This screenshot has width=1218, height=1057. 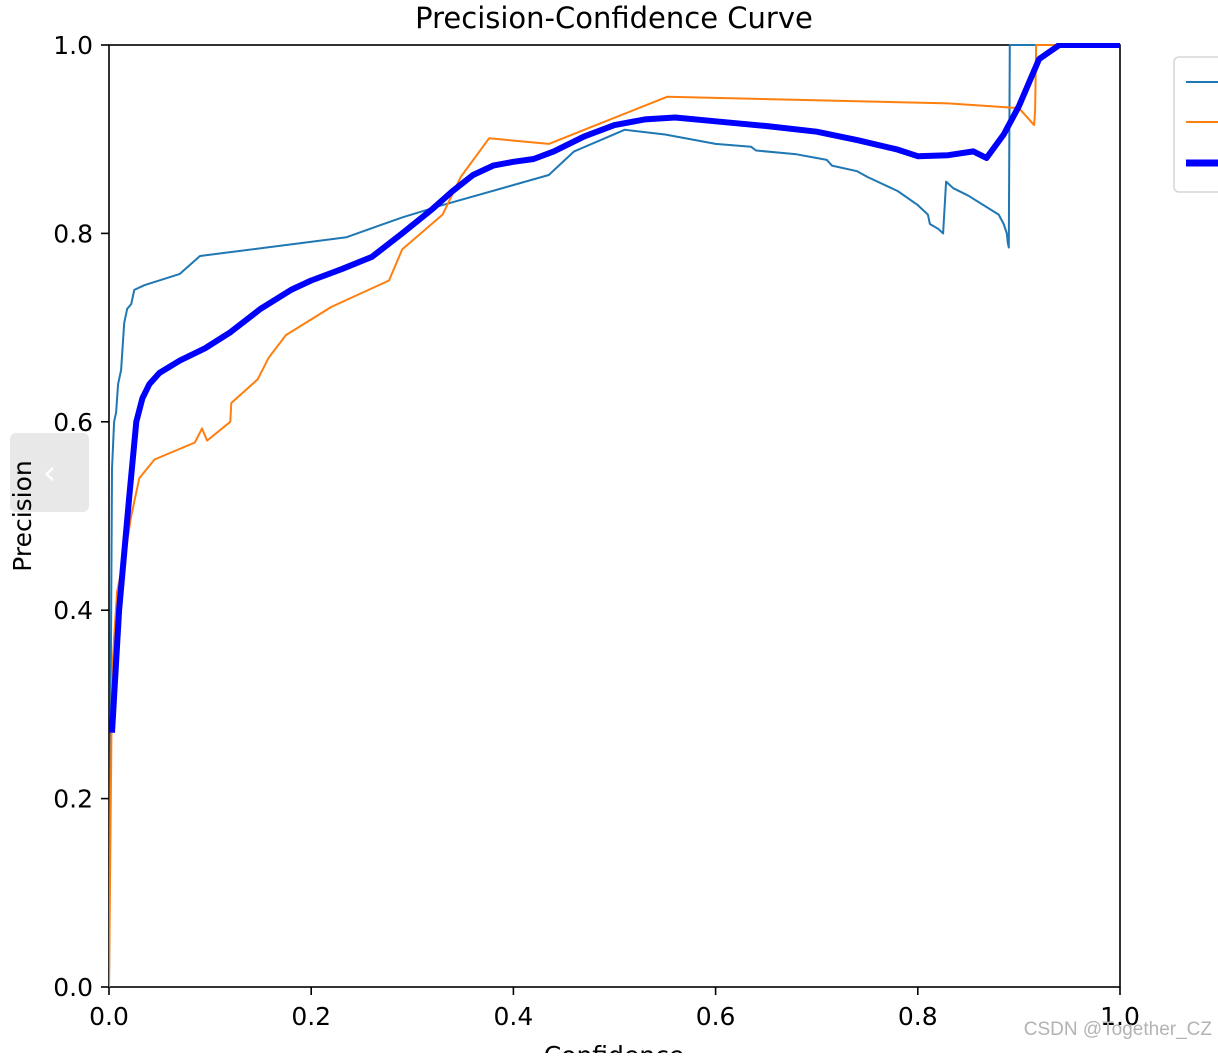 What do you see at coordinates (614, 18) in the screenshot?
I see `chart-title: Precision-Confidence Curve` at bounding box center [614, 18].